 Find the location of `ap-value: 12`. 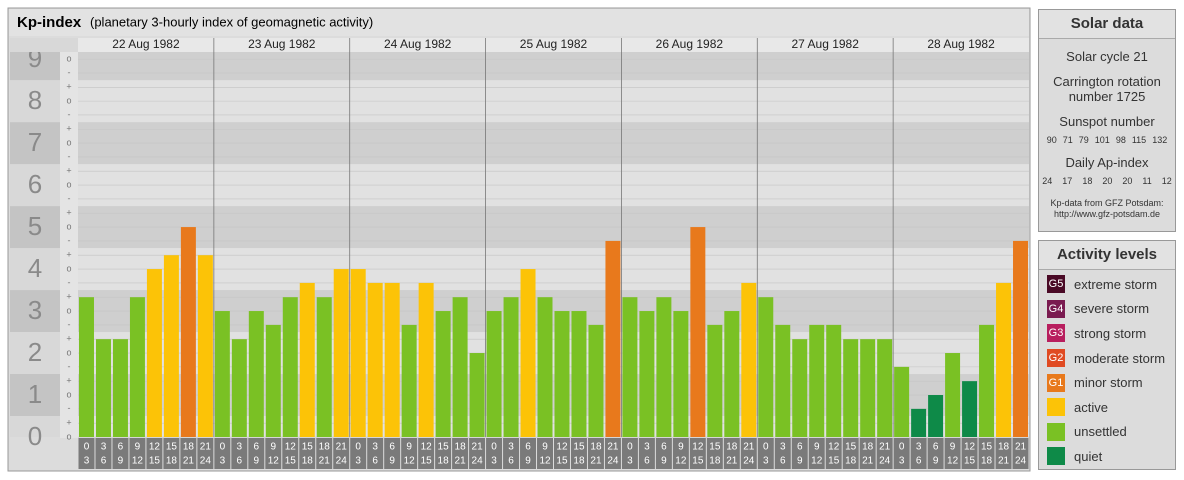

ap-value: 12 is located at coordinates (1166, 181).